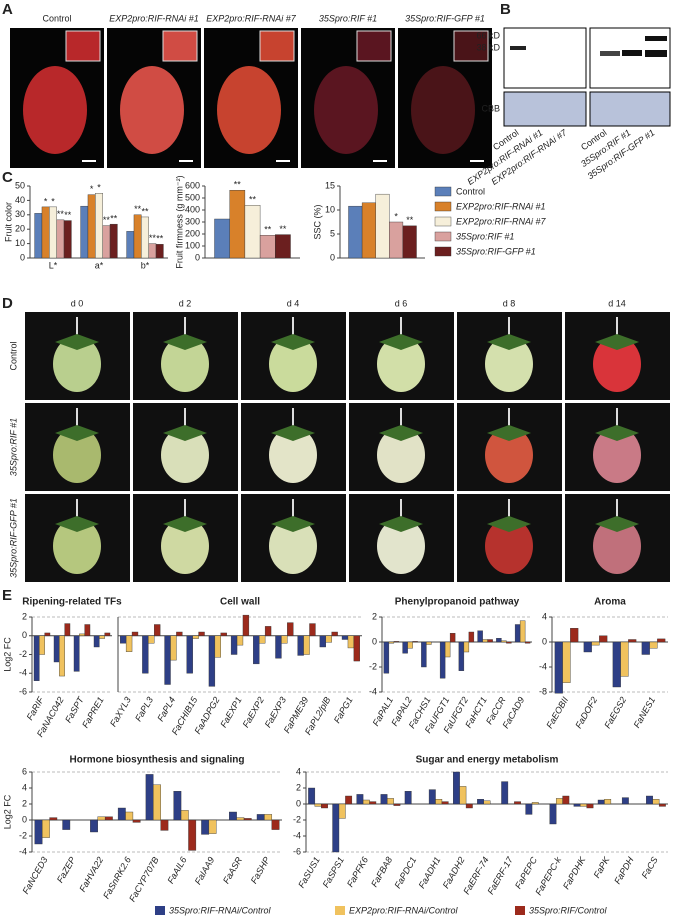 This screenshot has height=919, width=674. What do you see at coordinates (23, 835) in the screenshot?
I see `y-tick-label: -2` at bounding box center [23, 835].